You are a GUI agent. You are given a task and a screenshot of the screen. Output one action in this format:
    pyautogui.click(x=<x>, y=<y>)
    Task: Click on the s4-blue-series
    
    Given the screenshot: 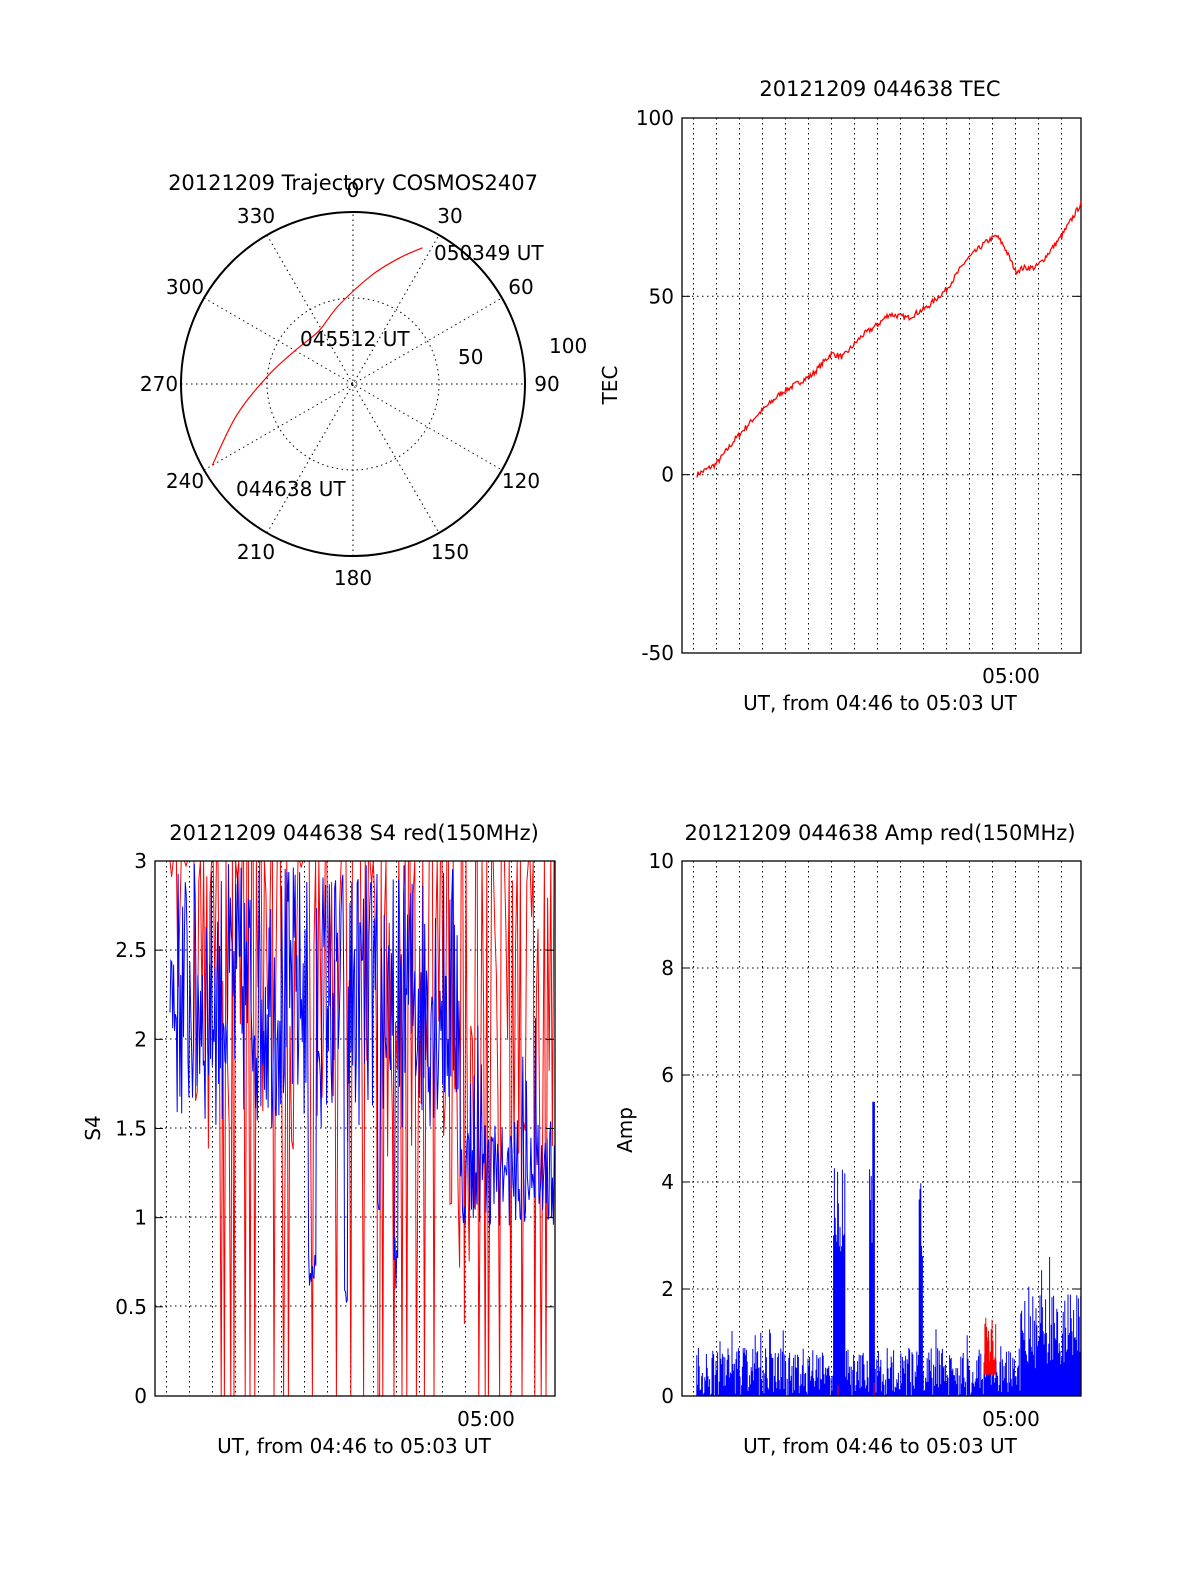 What is the action you would take?
    pyautogui.click(x=362, y=1083)
    